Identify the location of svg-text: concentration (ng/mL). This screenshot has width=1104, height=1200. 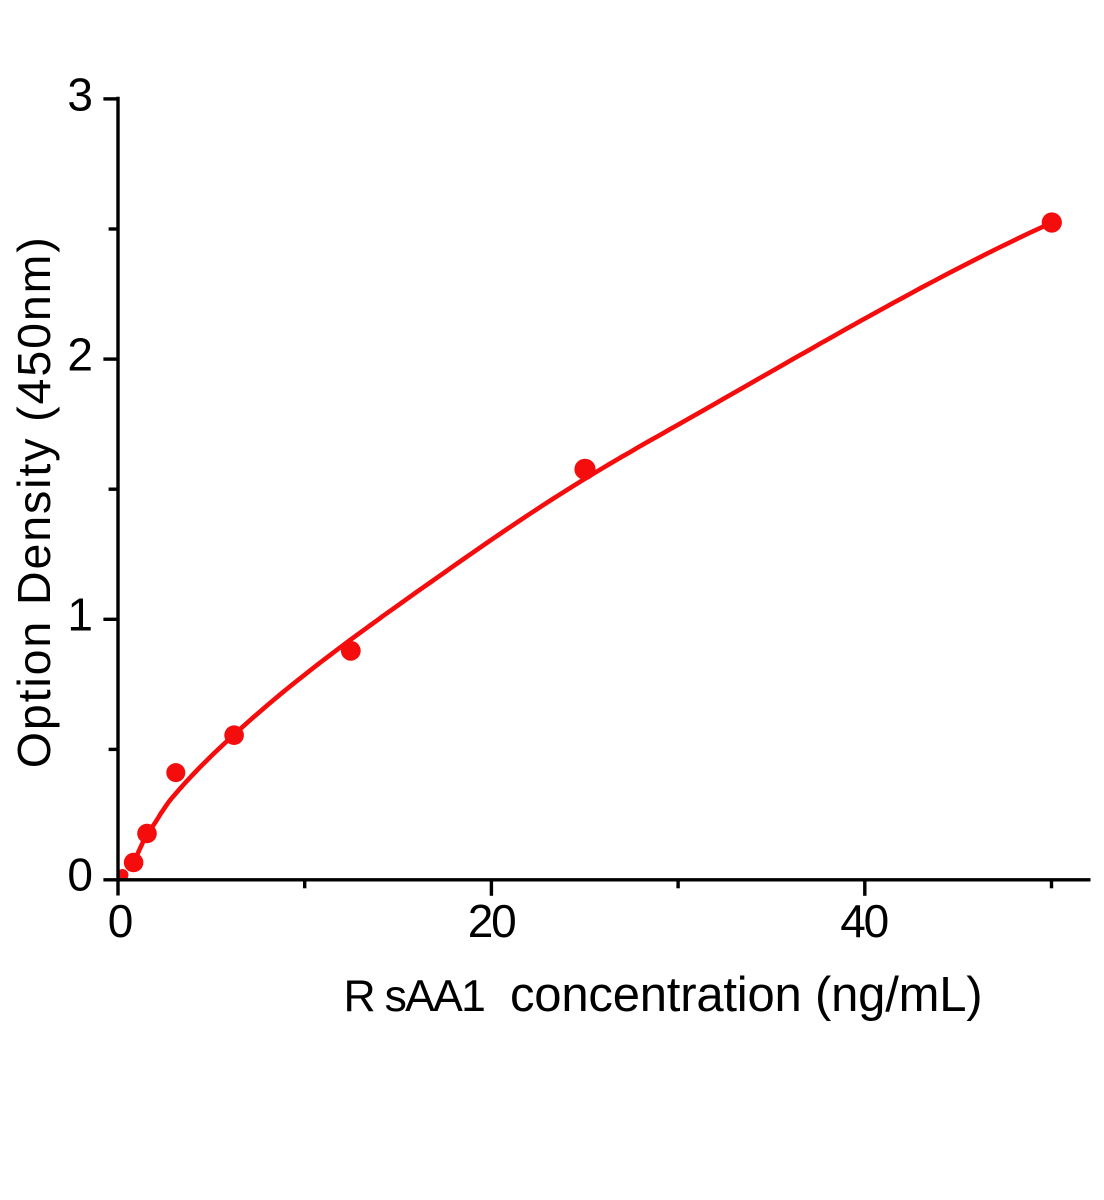
(746, 995).